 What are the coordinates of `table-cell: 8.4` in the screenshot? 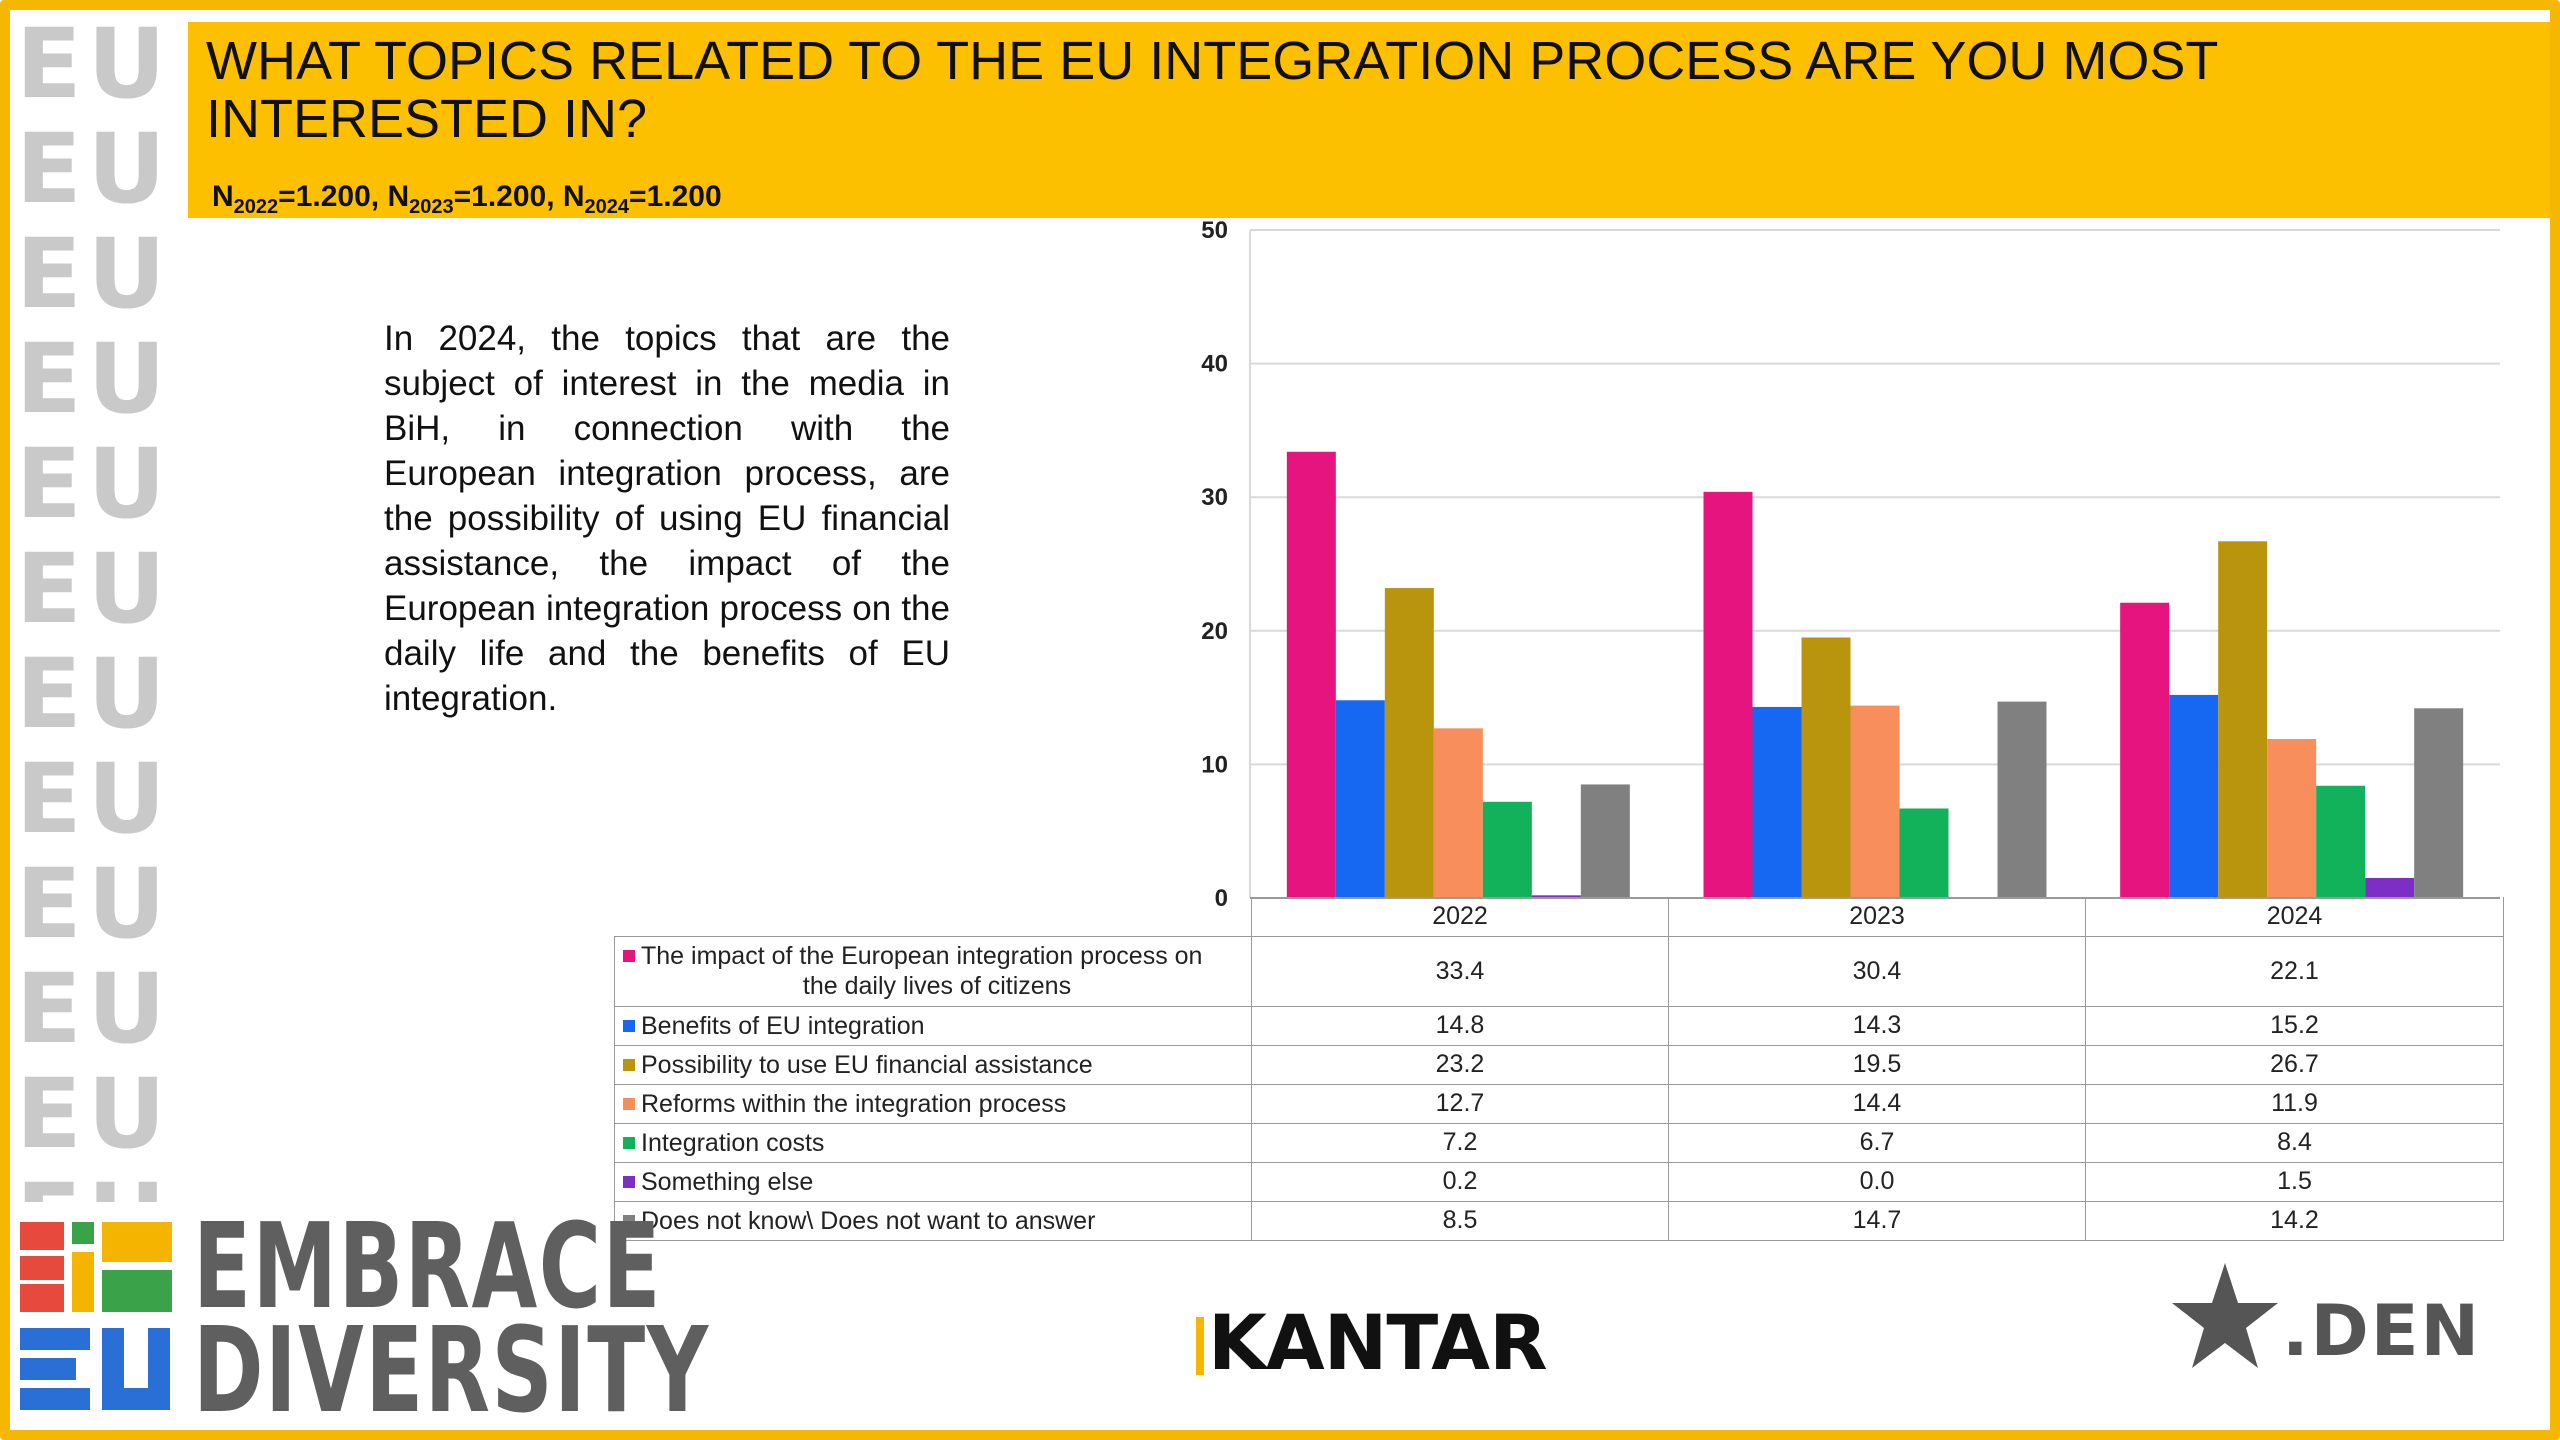 It's located at (2294, 1142).